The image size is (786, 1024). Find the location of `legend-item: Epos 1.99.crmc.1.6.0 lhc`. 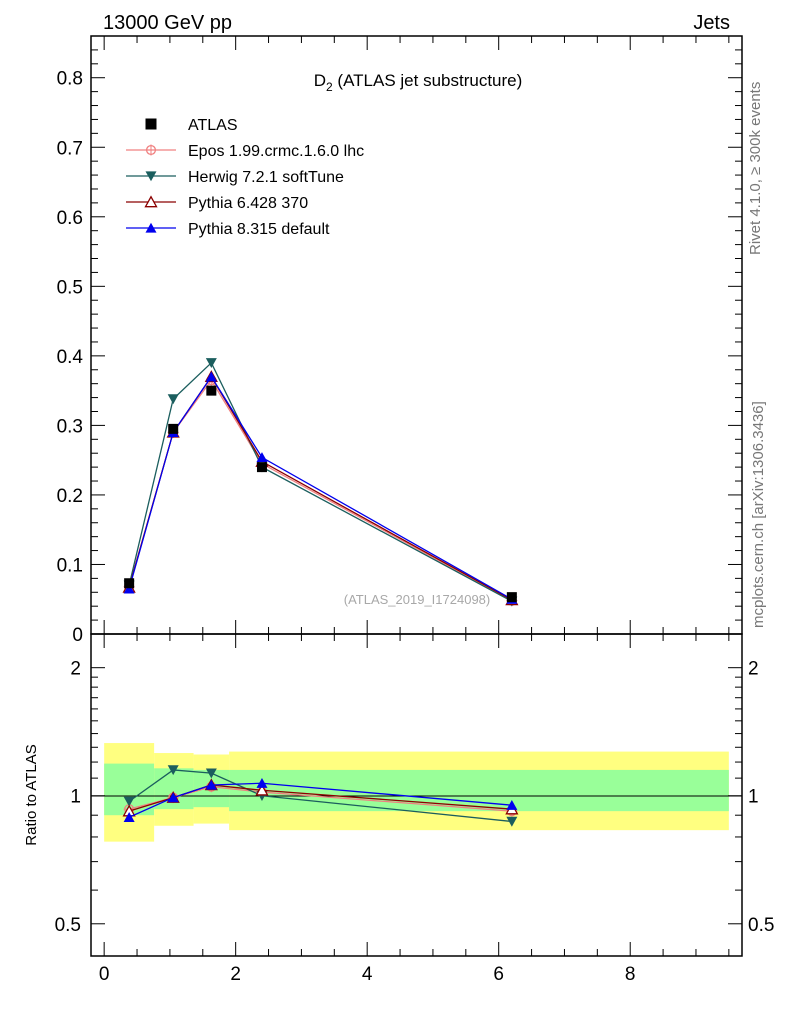

legend-item: Epos 1.99.crmc.1.6.0 lhc is located at coordinates (245, 151).